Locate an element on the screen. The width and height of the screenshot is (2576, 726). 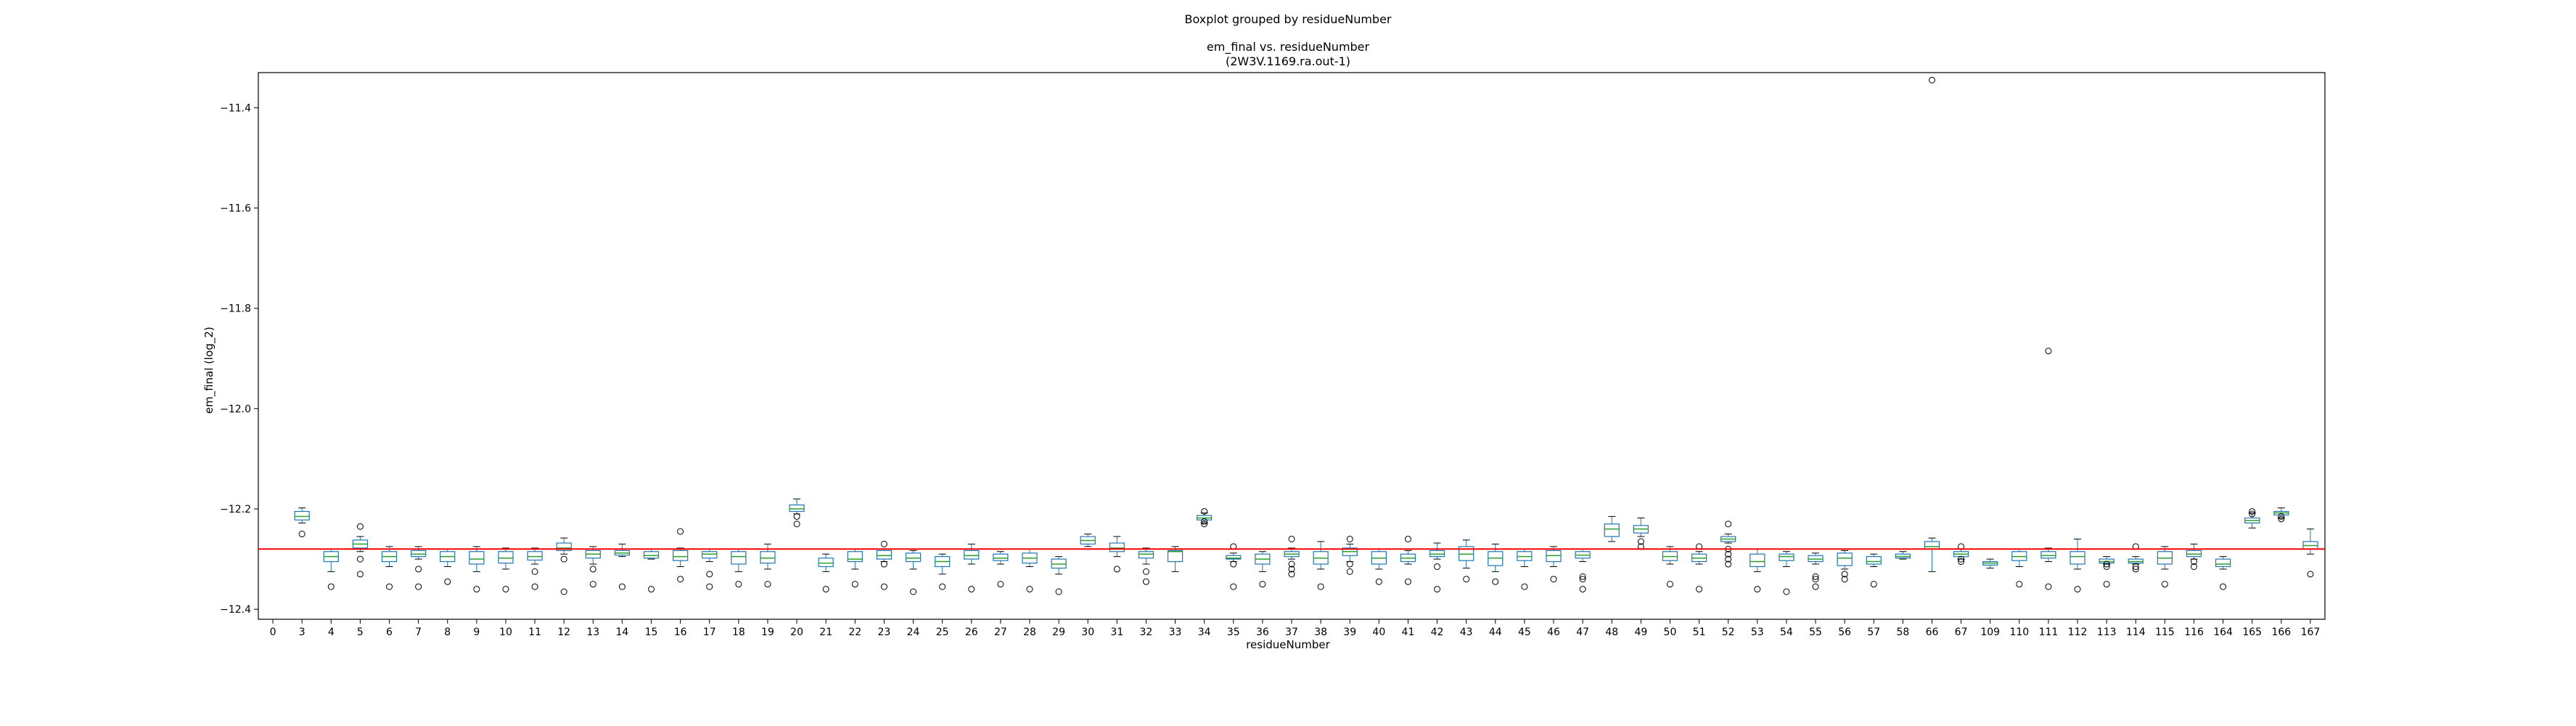
x-tick-label: 22 is located at coordinates (854, 632).